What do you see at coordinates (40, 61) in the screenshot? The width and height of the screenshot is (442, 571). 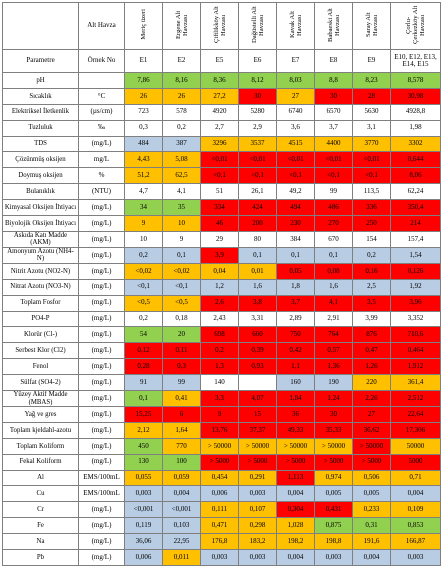 I see `parameter-heading: Parametre` at bounding box center [40, 61].